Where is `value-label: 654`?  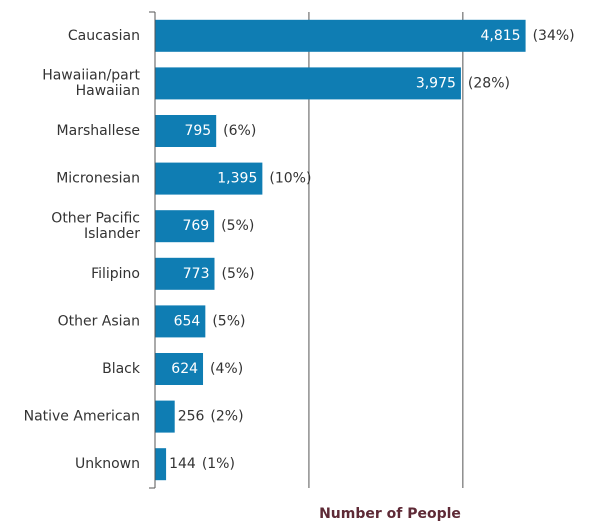 value-label: 654 is located at coordinates (187, 321).